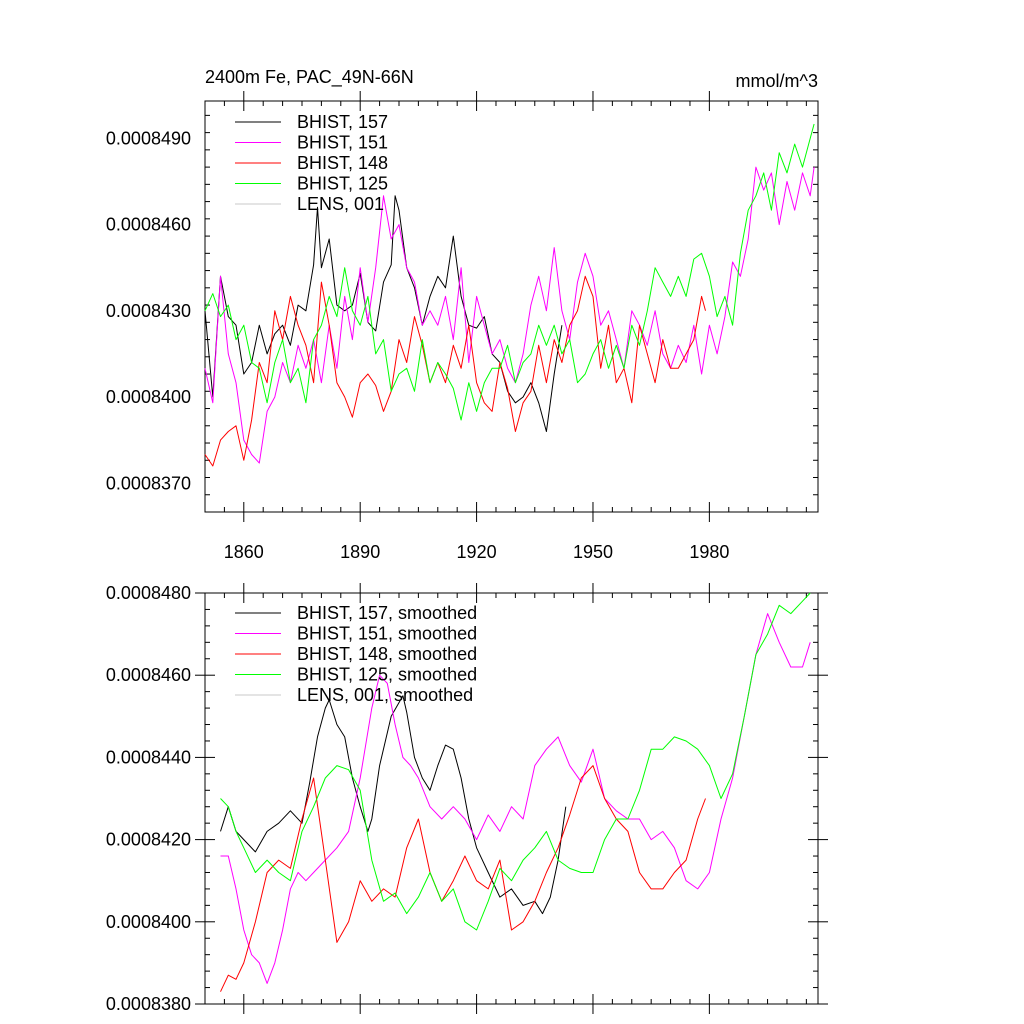 The image size is (1024, 1024). Describe the element at coordinates (342, 122) in the screenshot. I see `top-legend-label: BHIST, 157` at that location.